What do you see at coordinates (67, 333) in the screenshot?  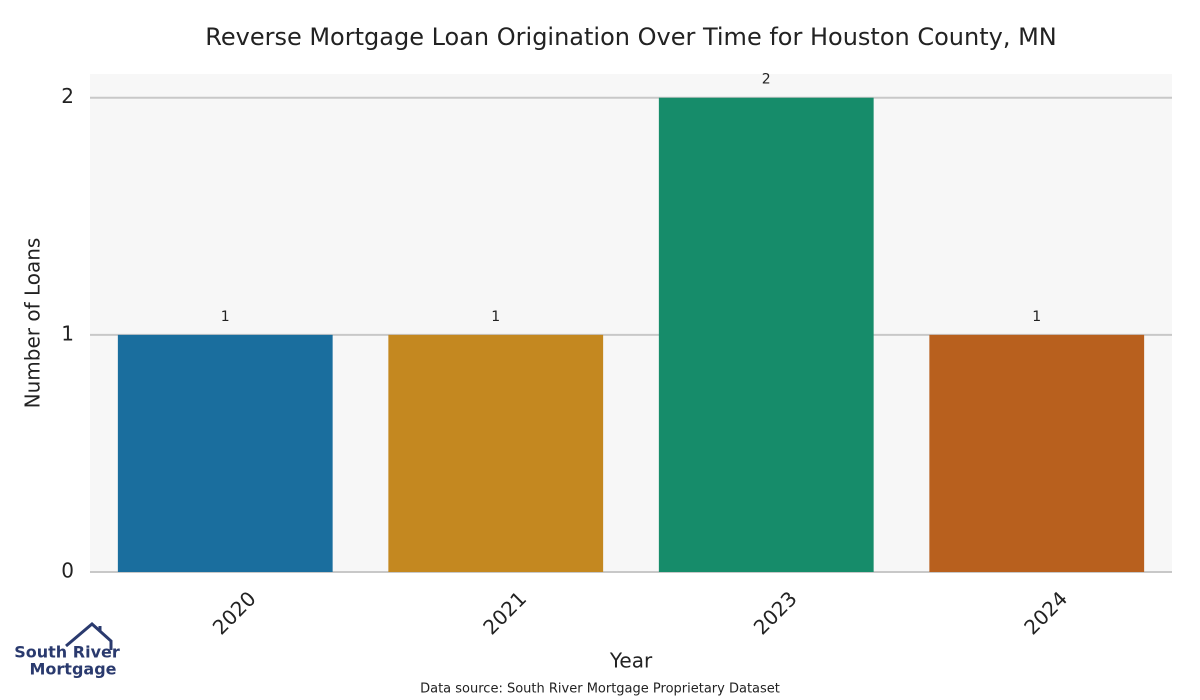 I see `y-tick-label: 1` at bounding box center [67, 333].